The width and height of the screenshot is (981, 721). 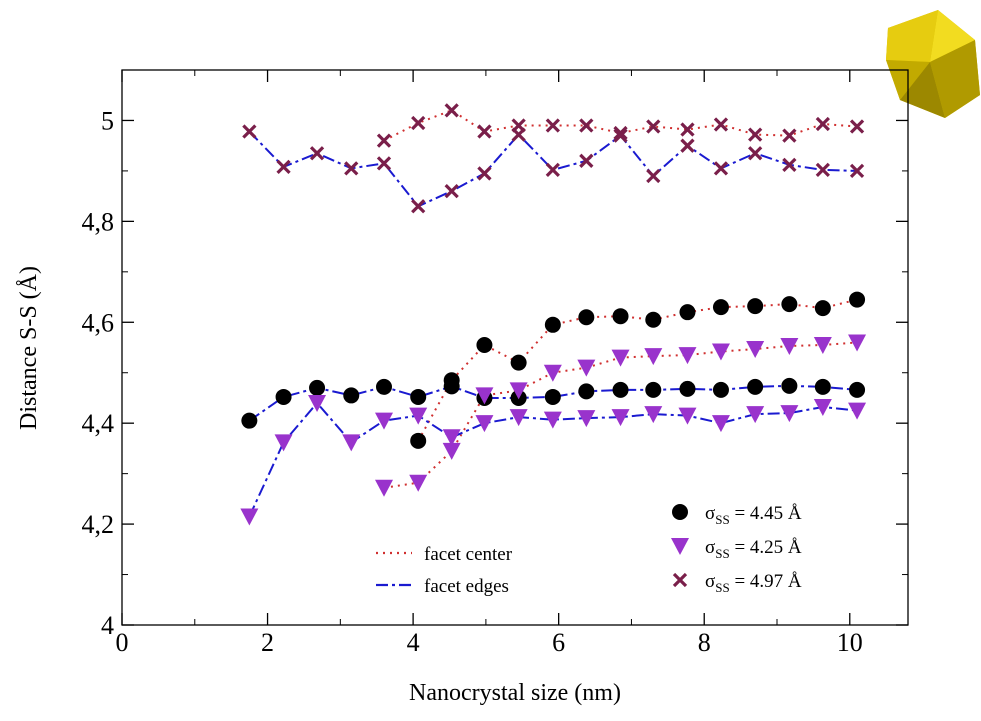 I want to click on x-tick-label: 2, so click(x=267, y=642).